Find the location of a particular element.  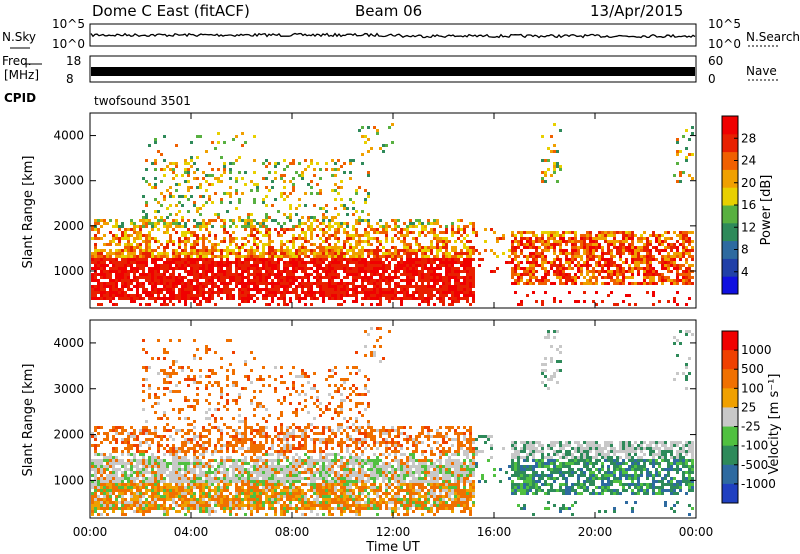

nsky-trace is located at coordinates (393, 35).